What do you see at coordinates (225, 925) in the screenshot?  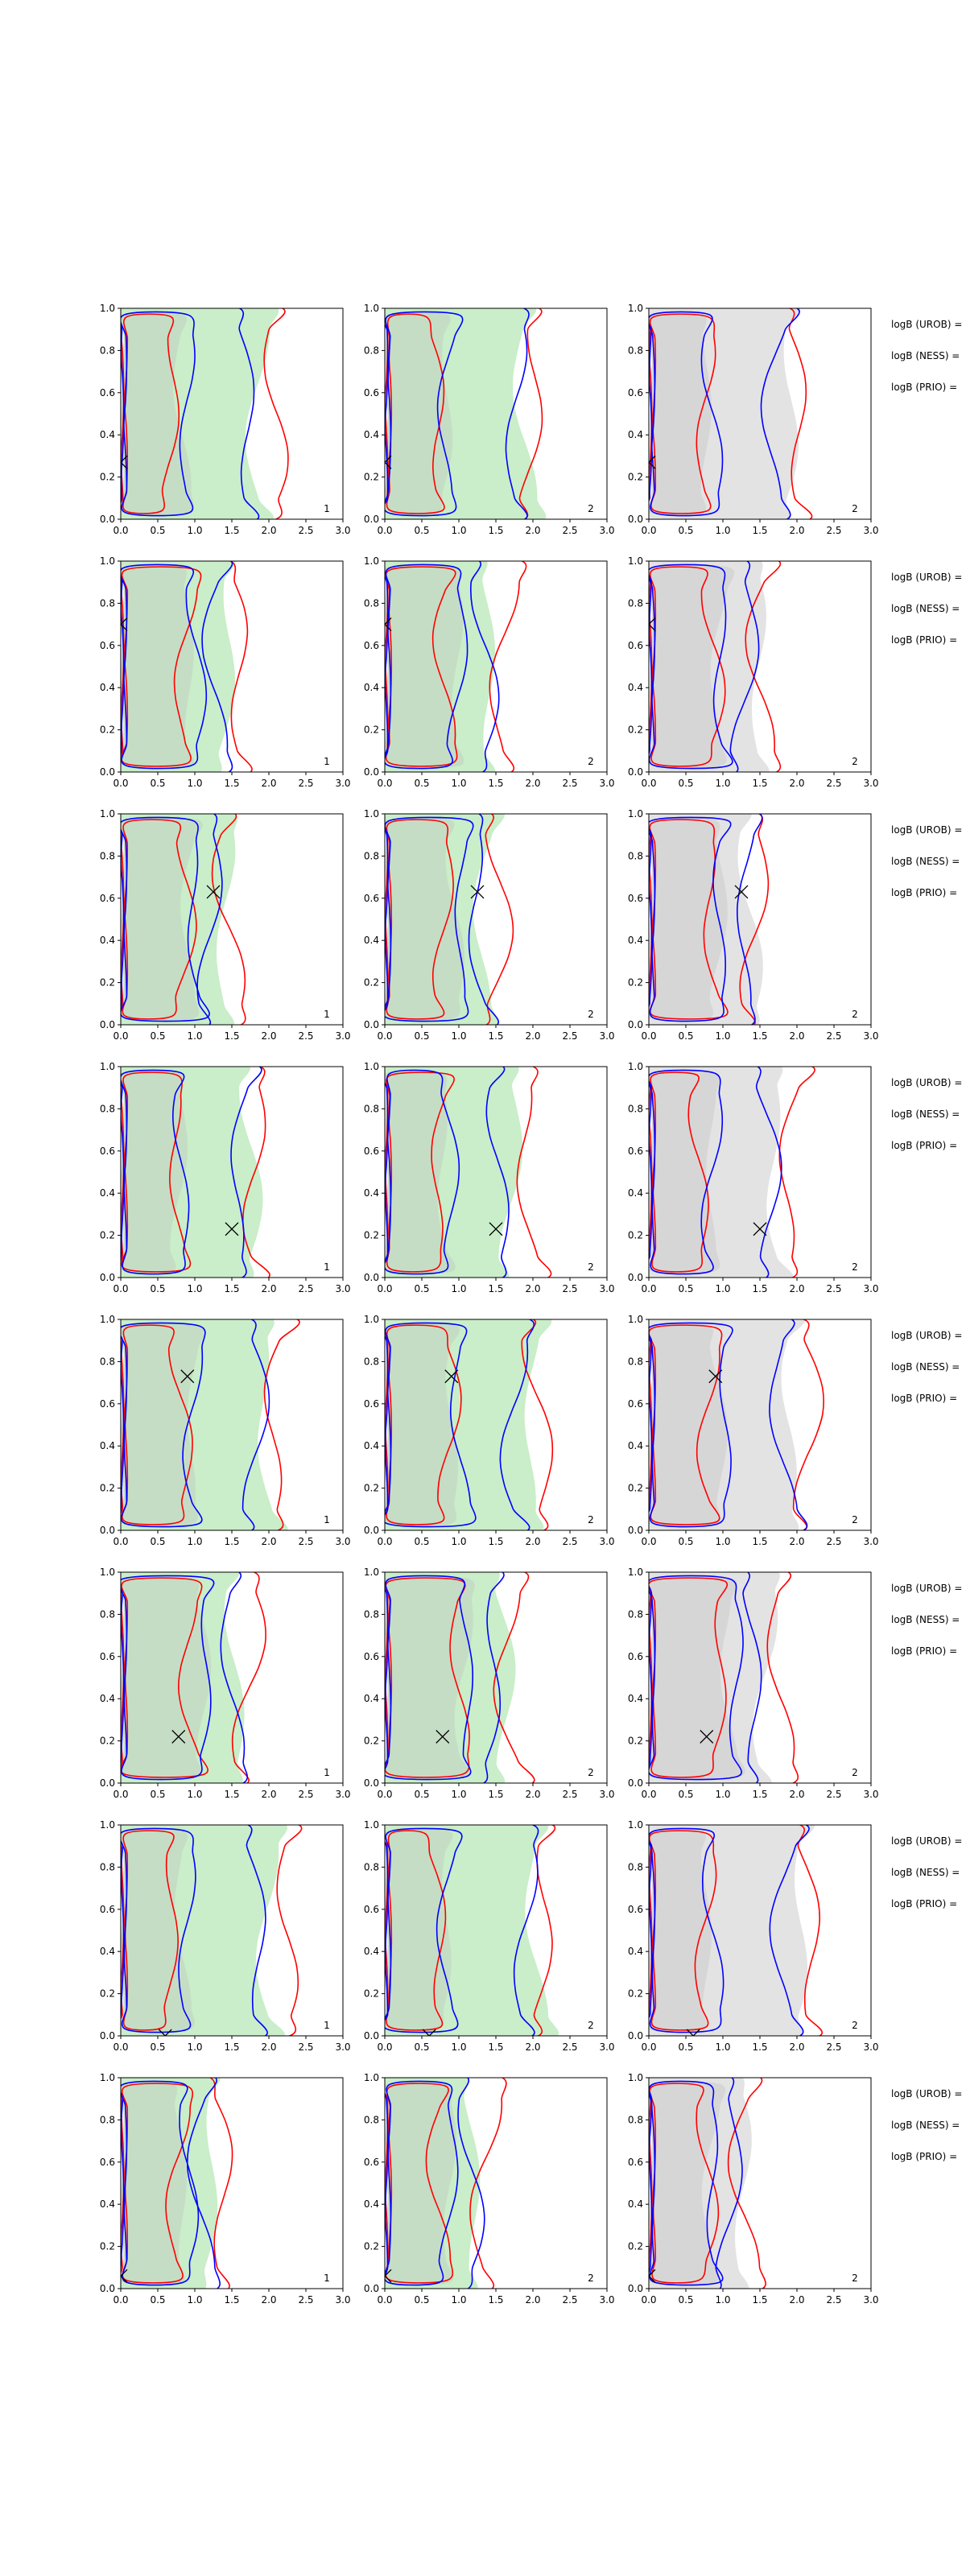 I see `panel-r3-c1: 0.0 0.5 1.0 1.5 2.0 2.5 3.0 0.0 0.2 0.4 0.6 0.8 1.0 1` at bounding box center [225, 925].